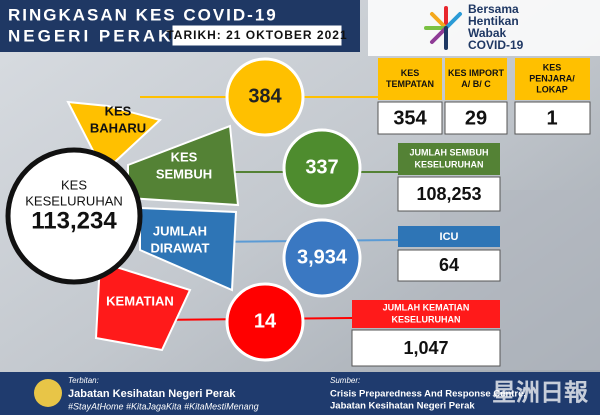 The height and width of the screenshot is (415, 600). I want to click on segment-treated, so click(188, 249).